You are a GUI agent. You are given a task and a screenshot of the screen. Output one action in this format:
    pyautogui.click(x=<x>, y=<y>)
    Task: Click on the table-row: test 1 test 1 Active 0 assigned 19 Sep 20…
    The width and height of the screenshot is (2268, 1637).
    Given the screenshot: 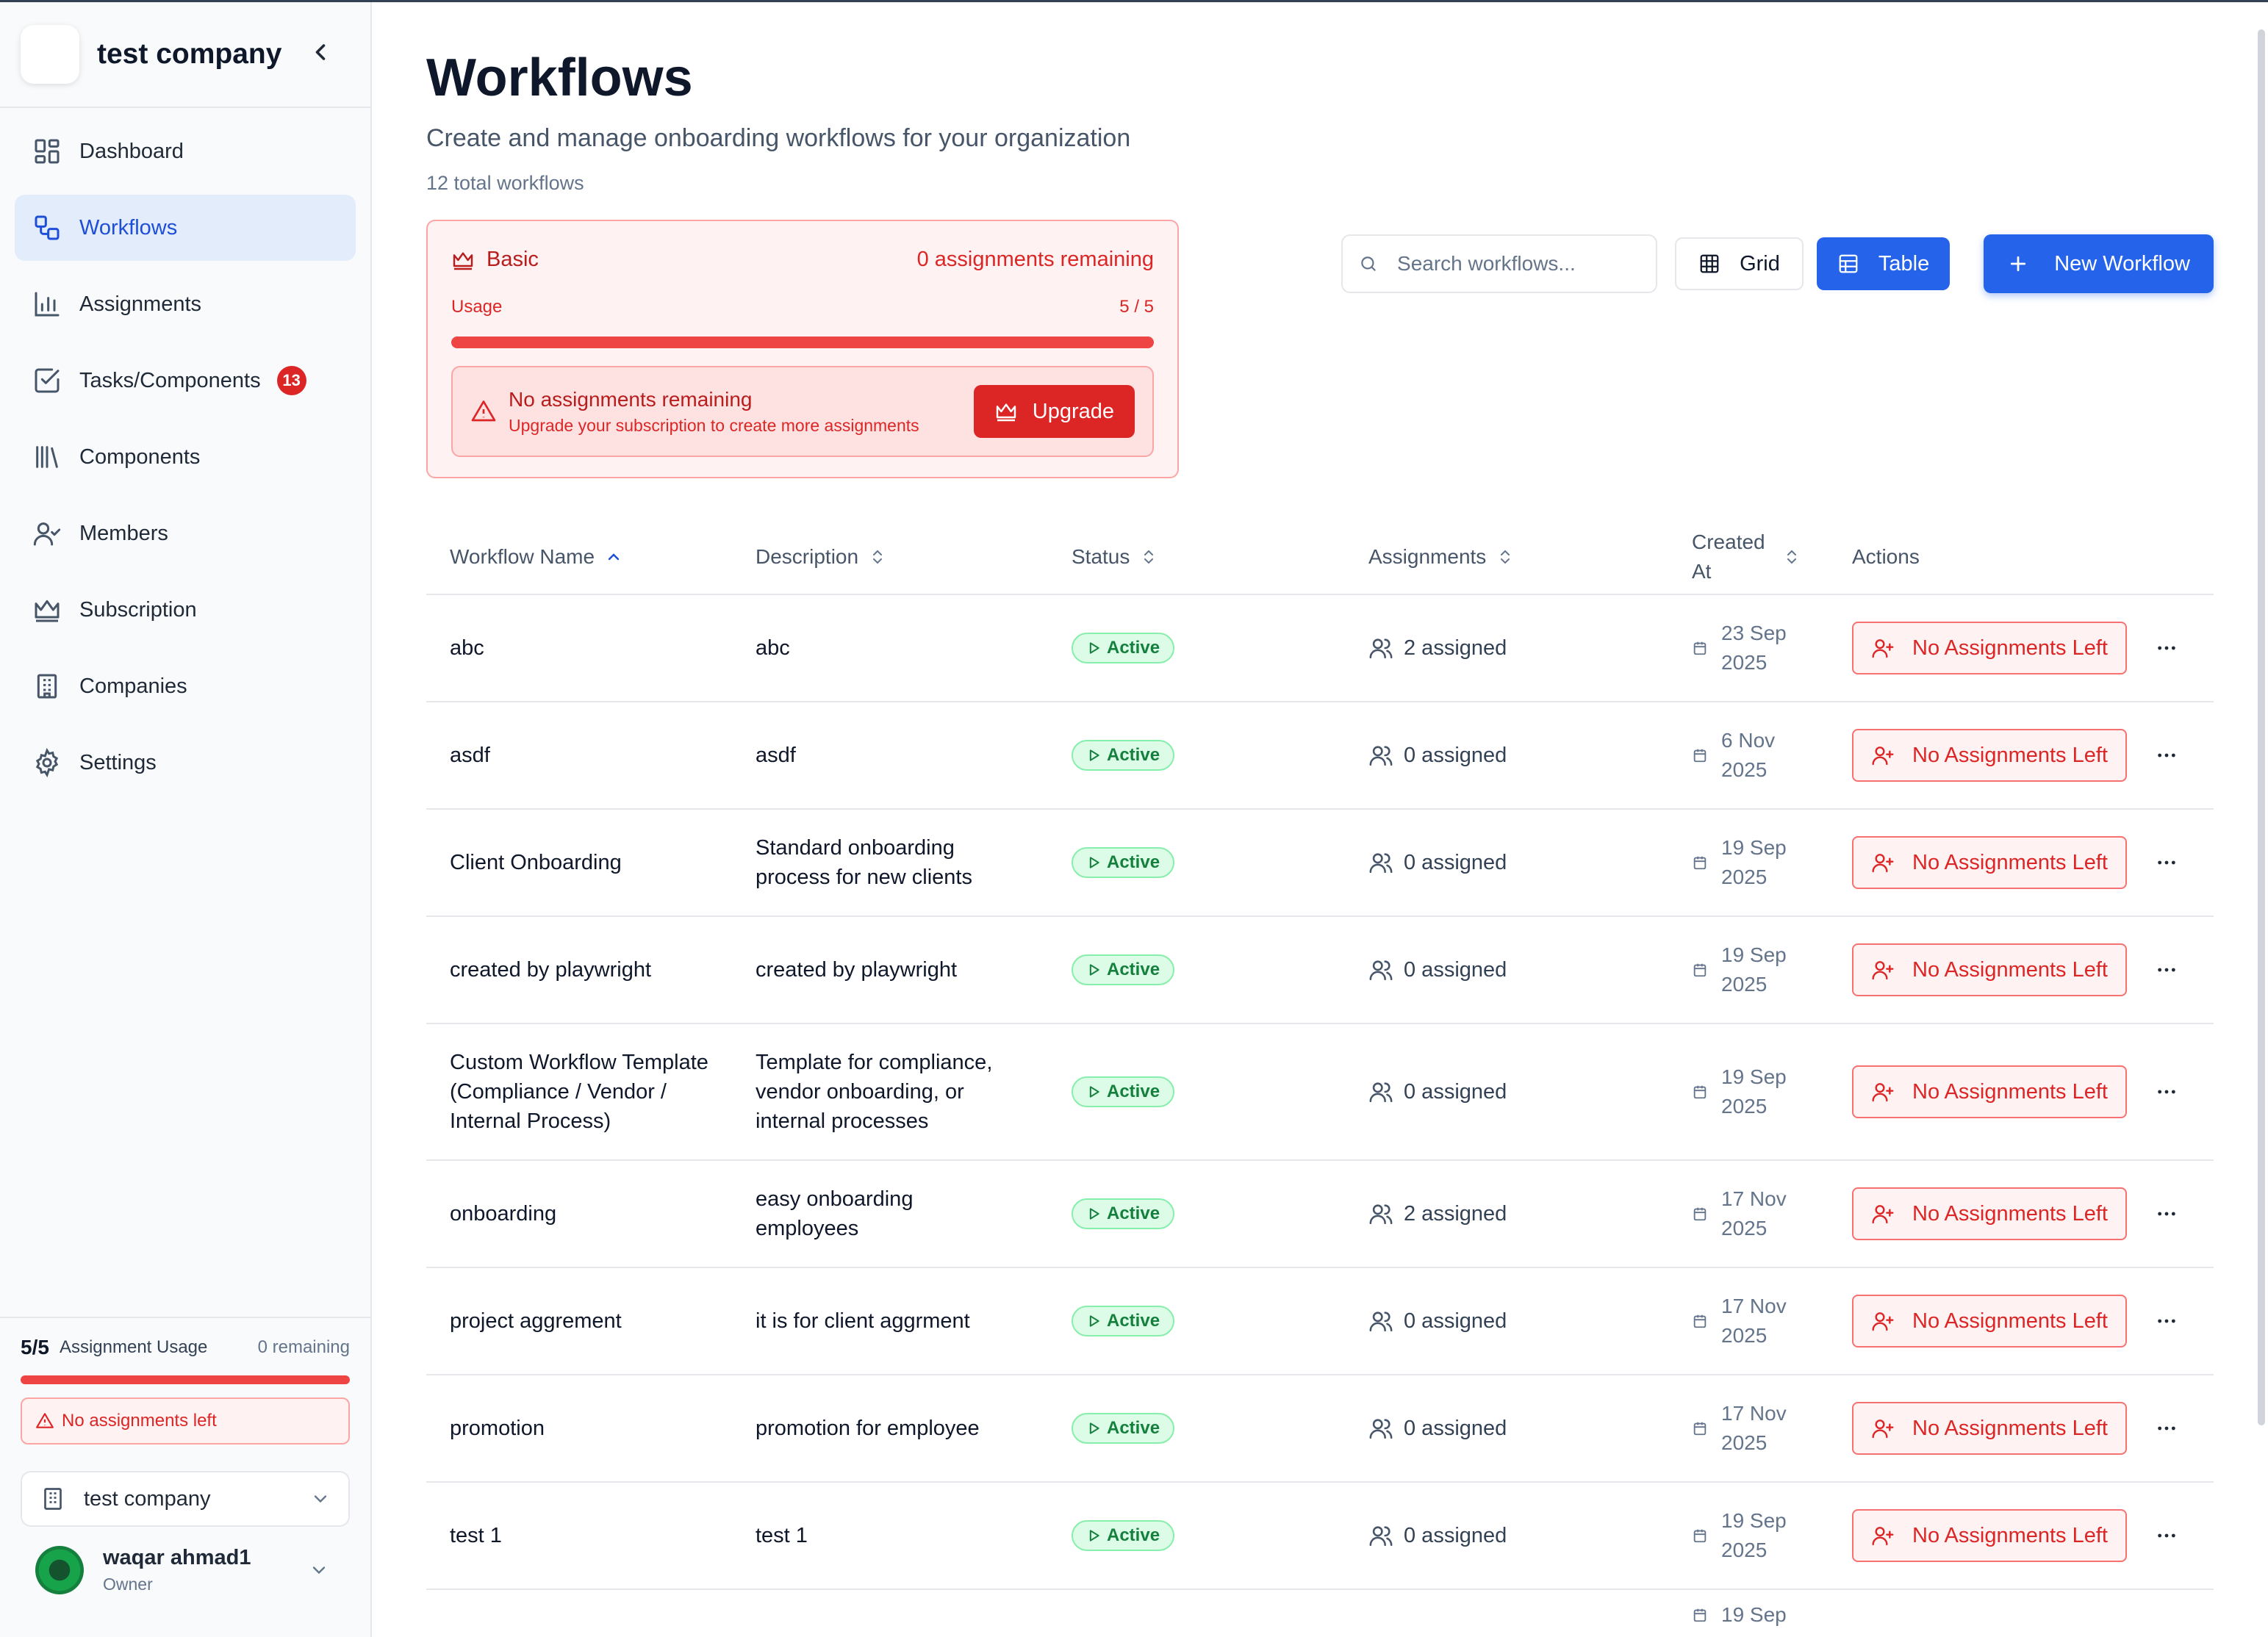 What is the action you would take?
    pyautogui.click(x=1320, y=1537)
    